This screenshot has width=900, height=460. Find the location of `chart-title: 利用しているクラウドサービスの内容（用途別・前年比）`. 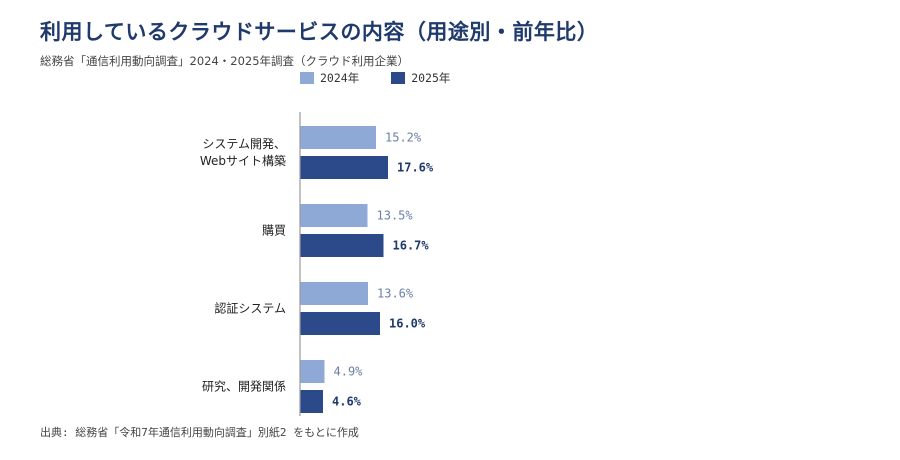

chart-title: 利用しているクラウドサービスの内容（用途別・前年比） is located at coordinates (319, 32).